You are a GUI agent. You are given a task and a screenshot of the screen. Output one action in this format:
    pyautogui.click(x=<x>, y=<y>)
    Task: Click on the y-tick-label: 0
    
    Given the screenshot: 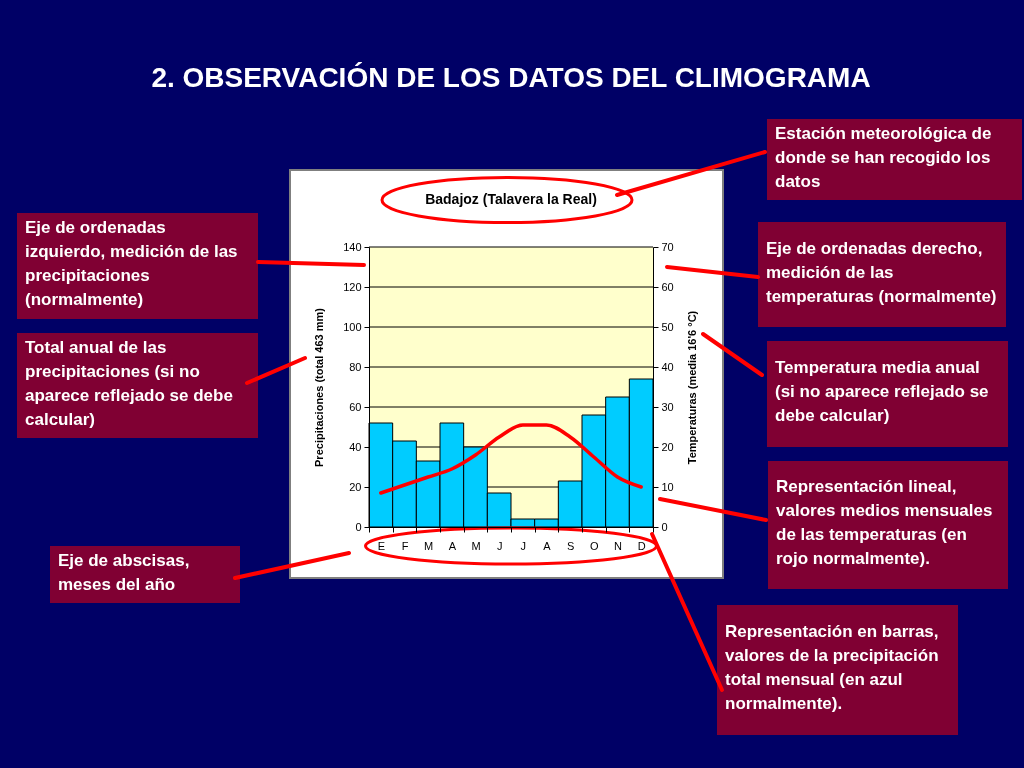 What is the action you would take?
    pyautogui.click(x=358, y=526)
    